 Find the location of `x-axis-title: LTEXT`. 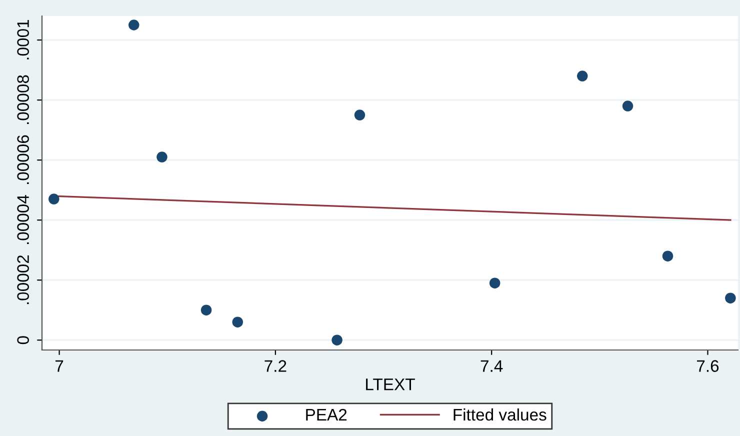

x-axis-title: LTEXT is located at coordinates (390, 384).